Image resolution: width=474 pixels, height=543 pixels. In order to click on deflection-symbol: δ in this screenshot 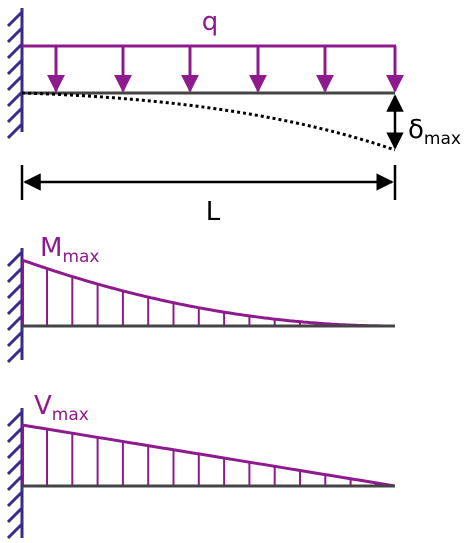, I will do `click(416, 130)`.